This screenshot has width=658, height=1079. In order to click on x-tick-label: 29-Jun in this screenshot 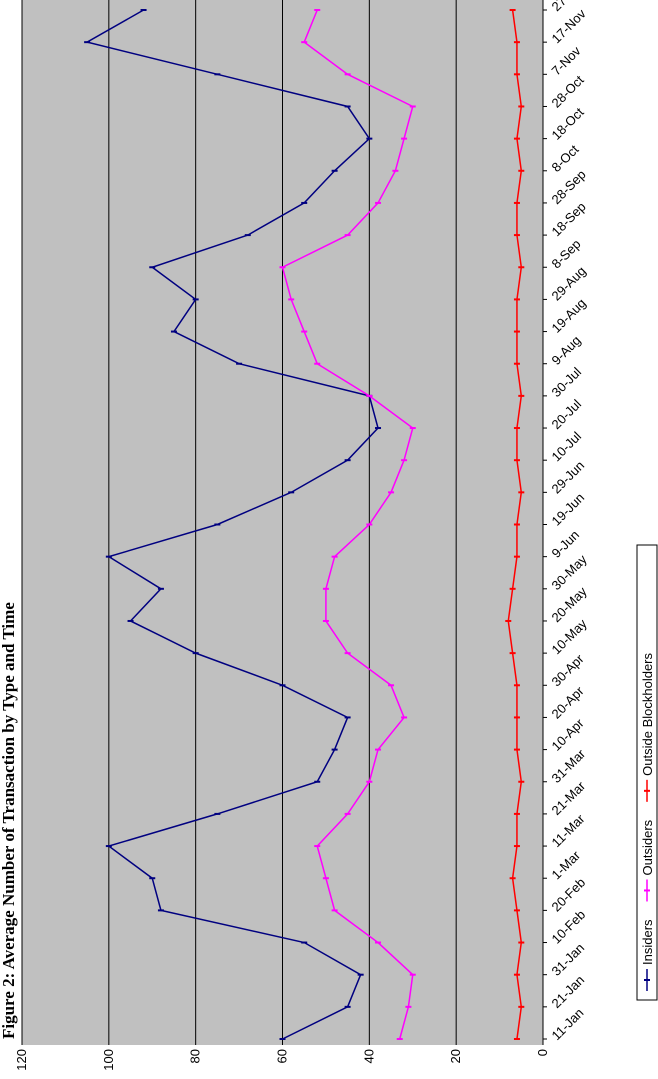, I will do `click(568, 477)`.